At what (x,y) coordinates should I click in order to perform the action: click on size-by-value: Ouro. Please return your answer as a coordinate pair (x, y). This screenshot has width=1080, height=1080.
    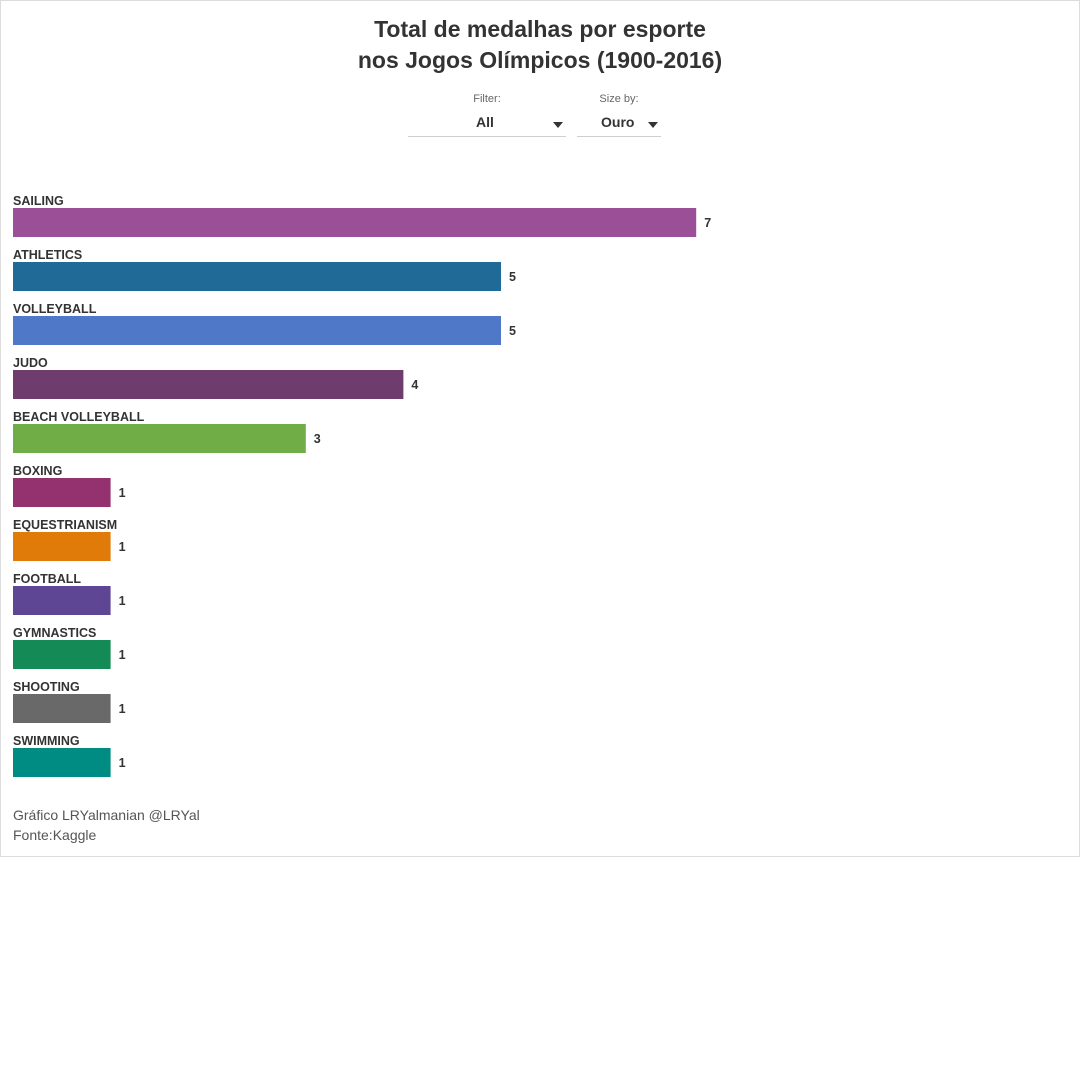
    Looking at the image, I should click on (618, 122).